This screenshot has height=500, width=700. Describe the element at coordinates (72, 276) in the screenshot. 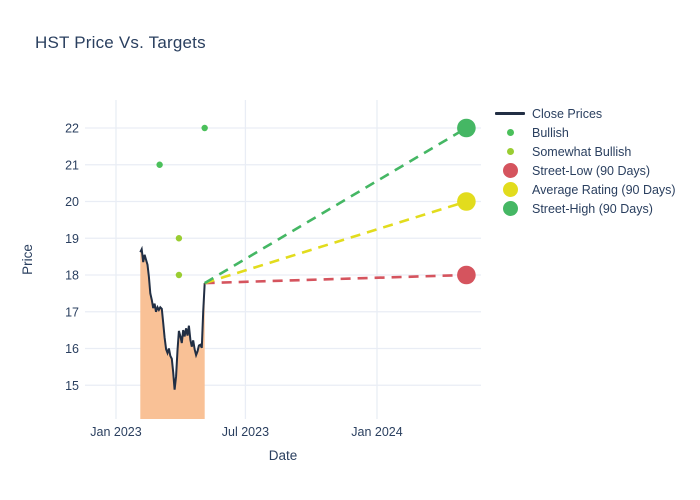

I see `y-tick-label: 18` at that location.